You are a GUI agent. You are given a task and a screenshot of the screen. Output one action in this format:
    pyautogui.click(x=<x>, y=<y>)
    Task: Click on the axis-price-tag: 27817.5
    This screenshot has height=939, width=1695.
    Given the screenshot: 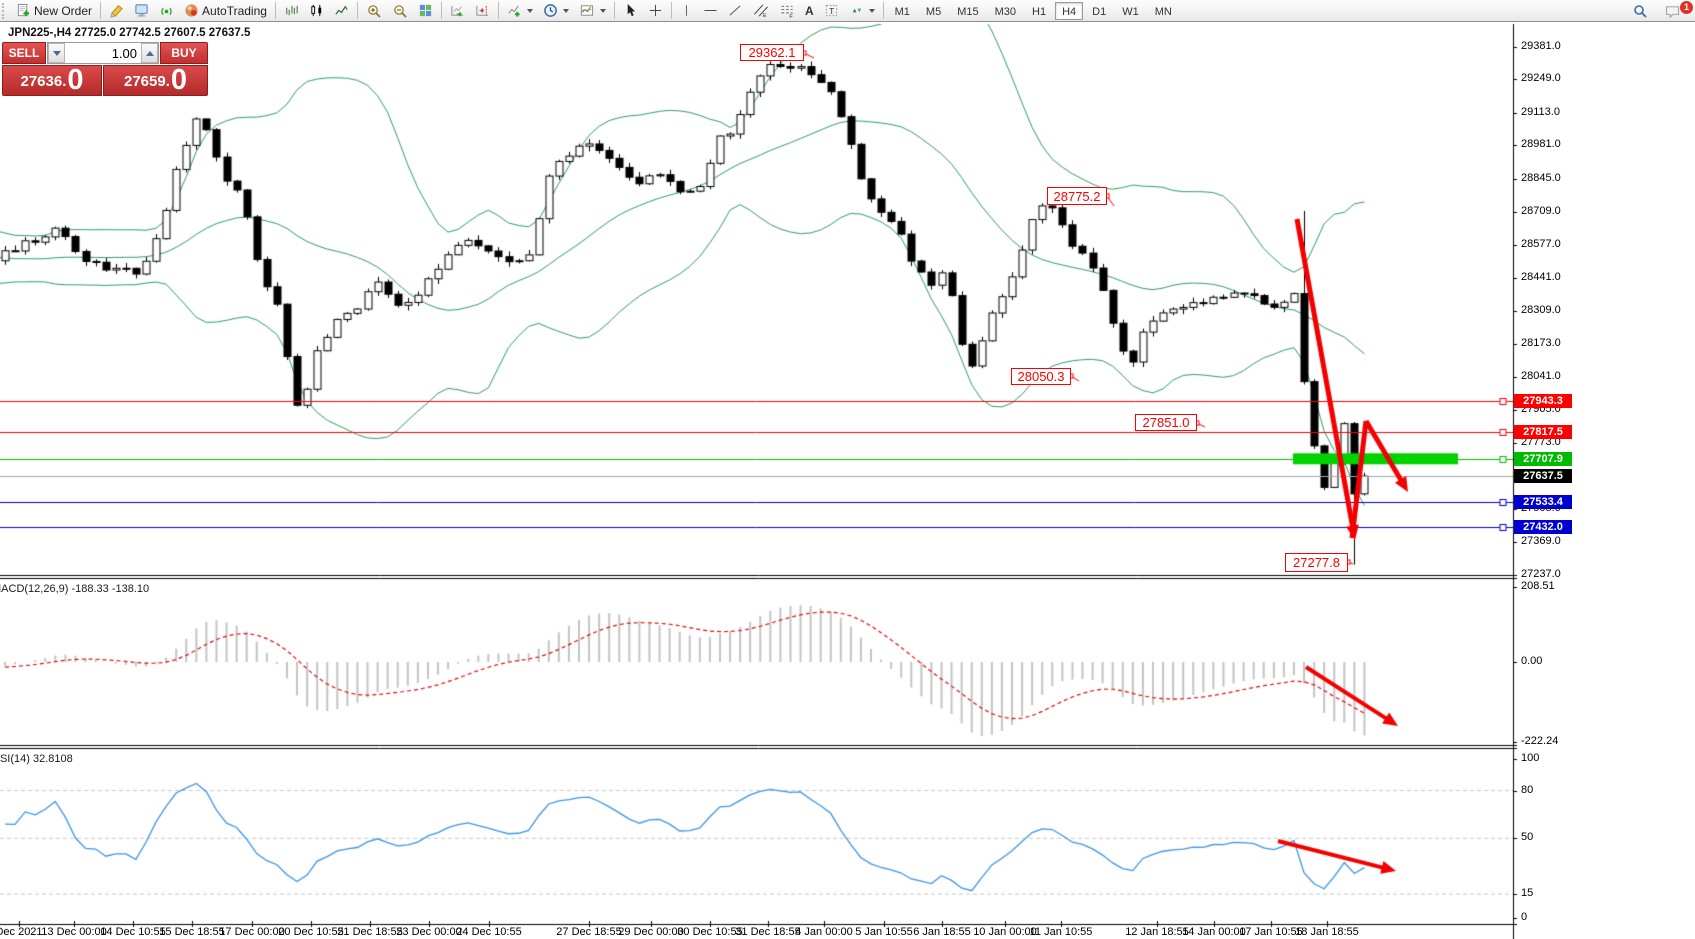 What is the action you would take?
    pyautogui.click(x=1543, y=431)
    